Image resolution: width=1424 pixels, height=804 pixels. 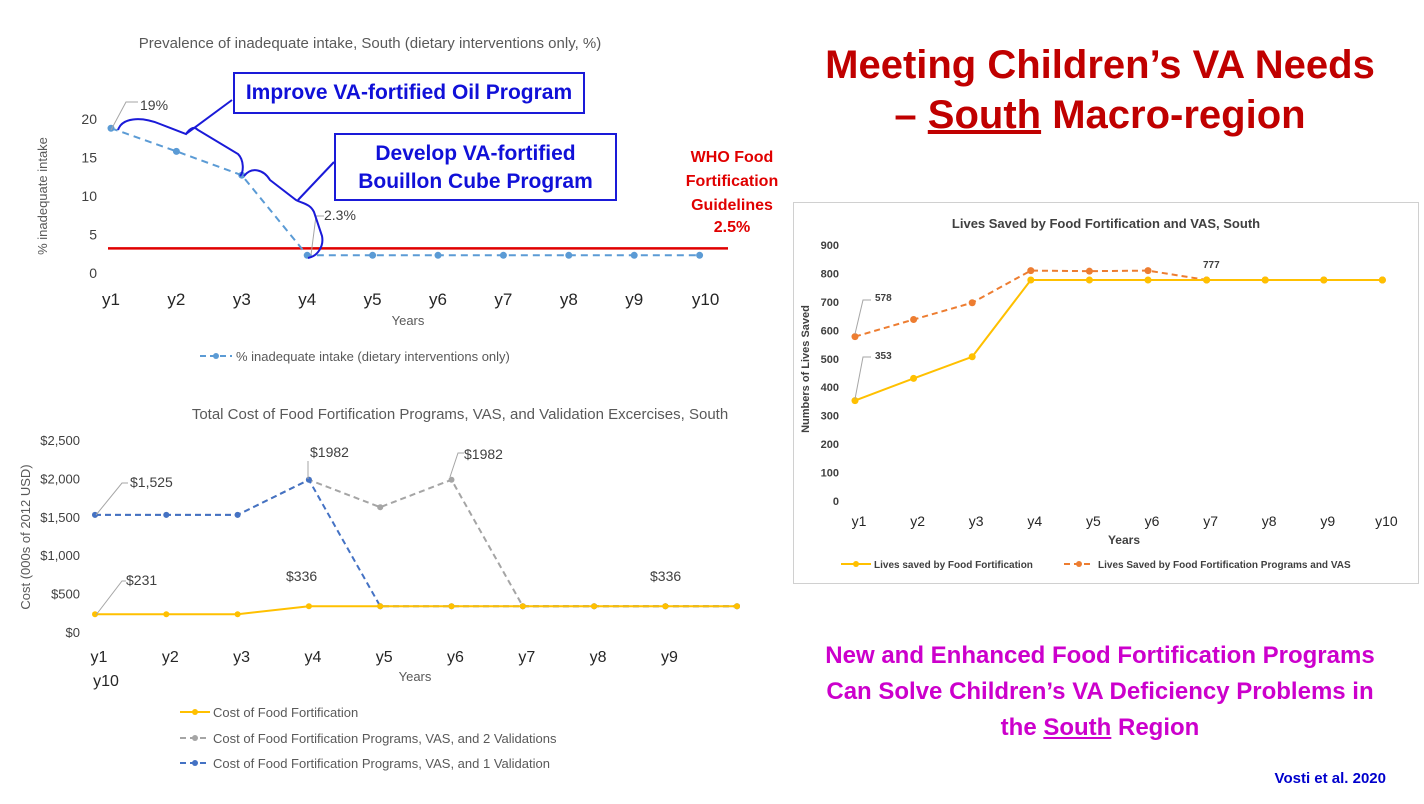 What do you see at coordinates (483, 454) in the screenshot?
I see `annotation-1982b: $1982` at bounding box center [483, 454].